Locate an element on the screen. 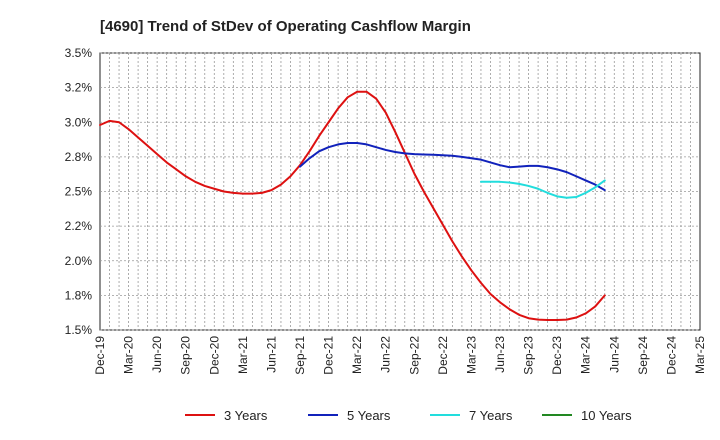  legend-label: 10 Years is located at coordinates (606, 415).